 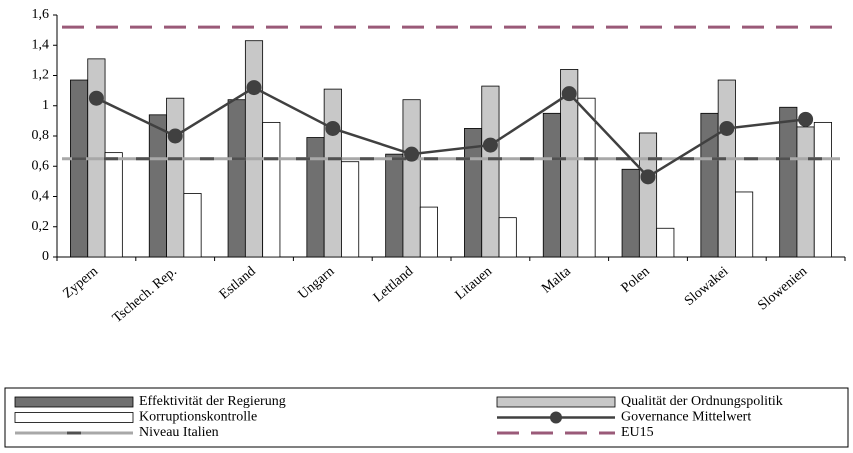 What do you see at coordinates (45, 105) in the screenshot?
I see `y-tick-label: 1` at bounding box center [45, 105].